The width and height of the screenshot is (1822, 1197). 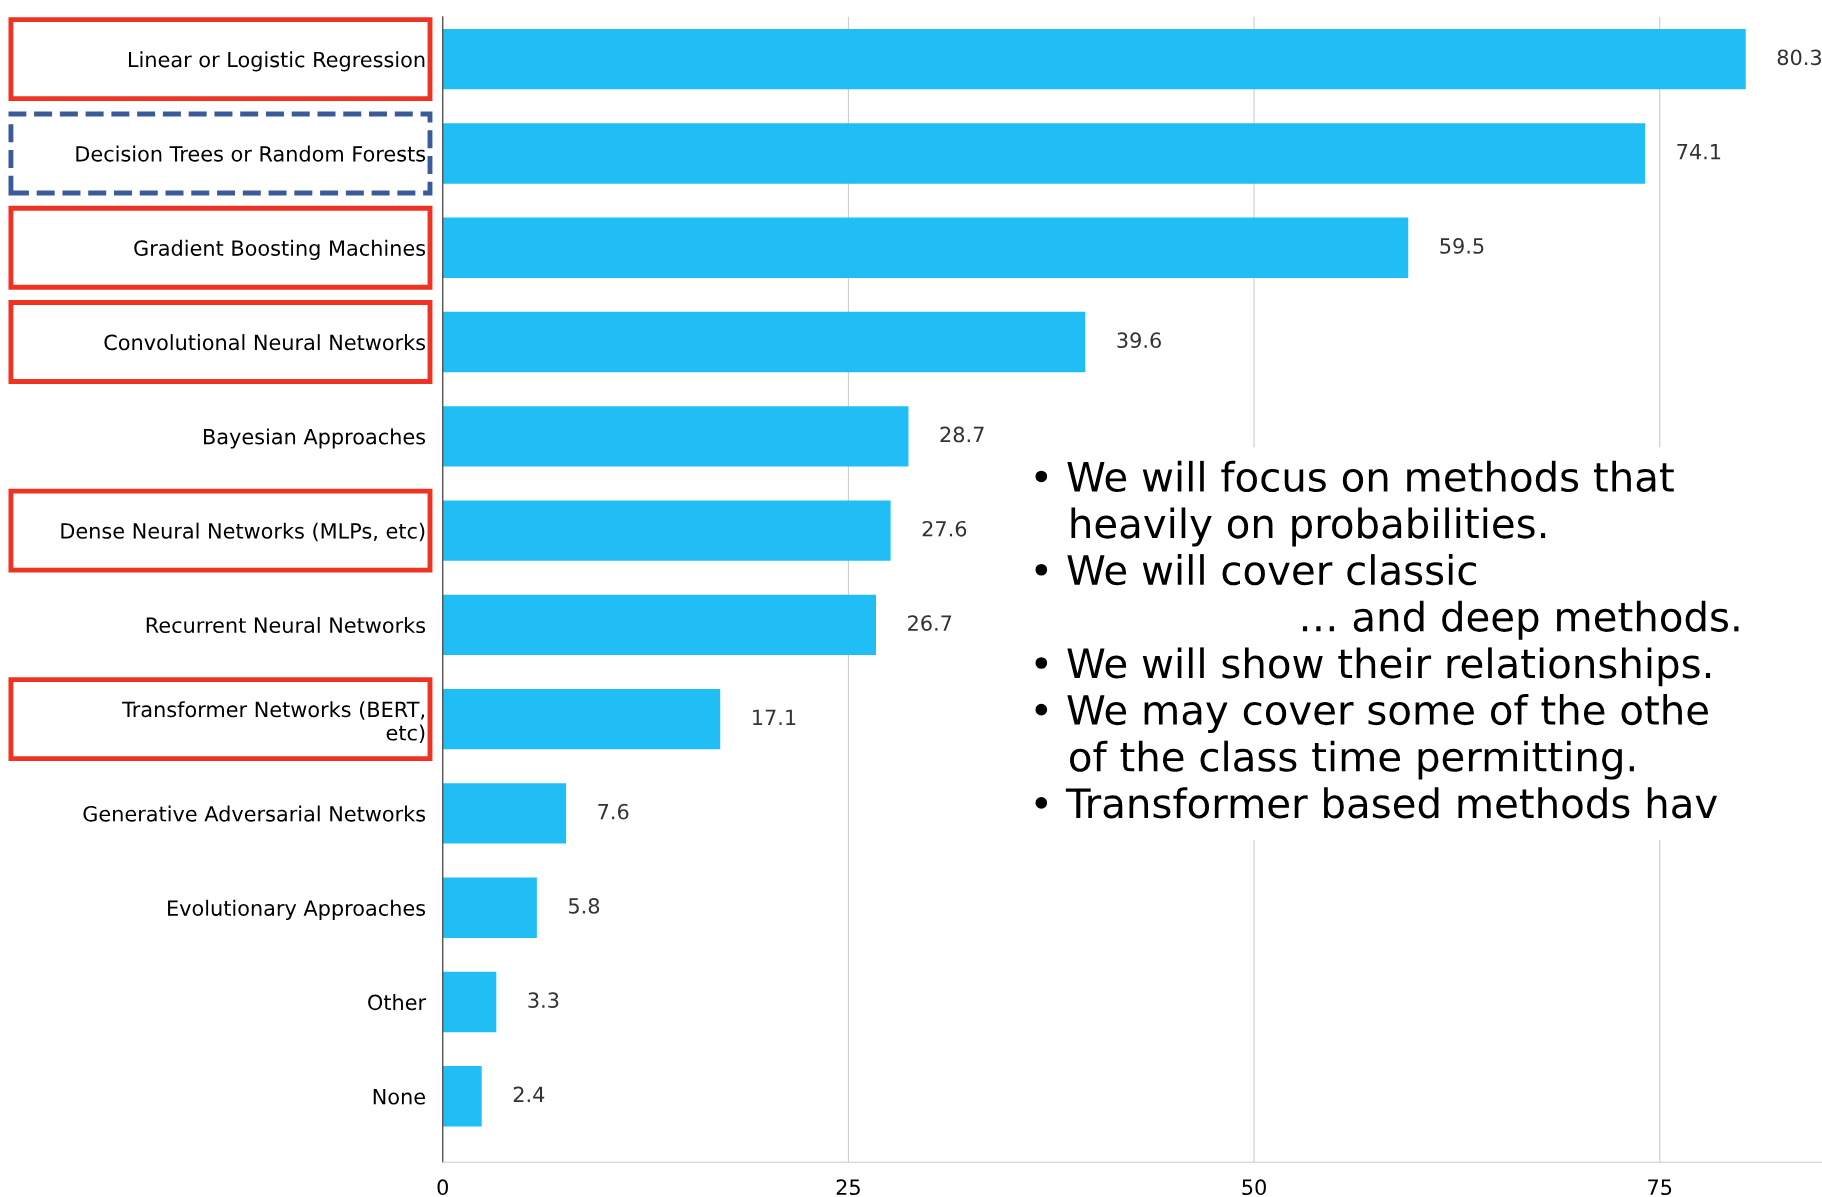 I want to click on data-label: 39.6, so click(x=1139, y=340).